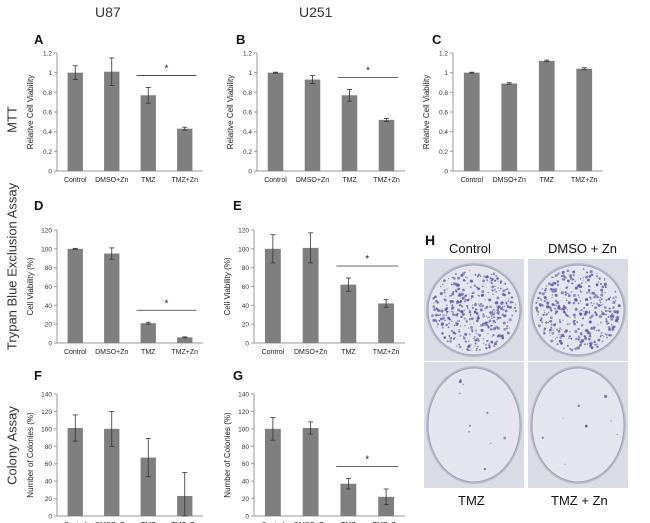 Image resolution: width=650 pixels, height=523 pixels. I want to click on x-tick-label: TMZ, so click(349, 180).